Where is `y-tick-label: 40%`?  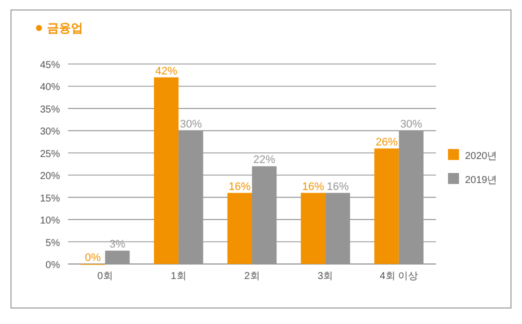 y-tick-label: 40% is located at coordinates (50, 88).